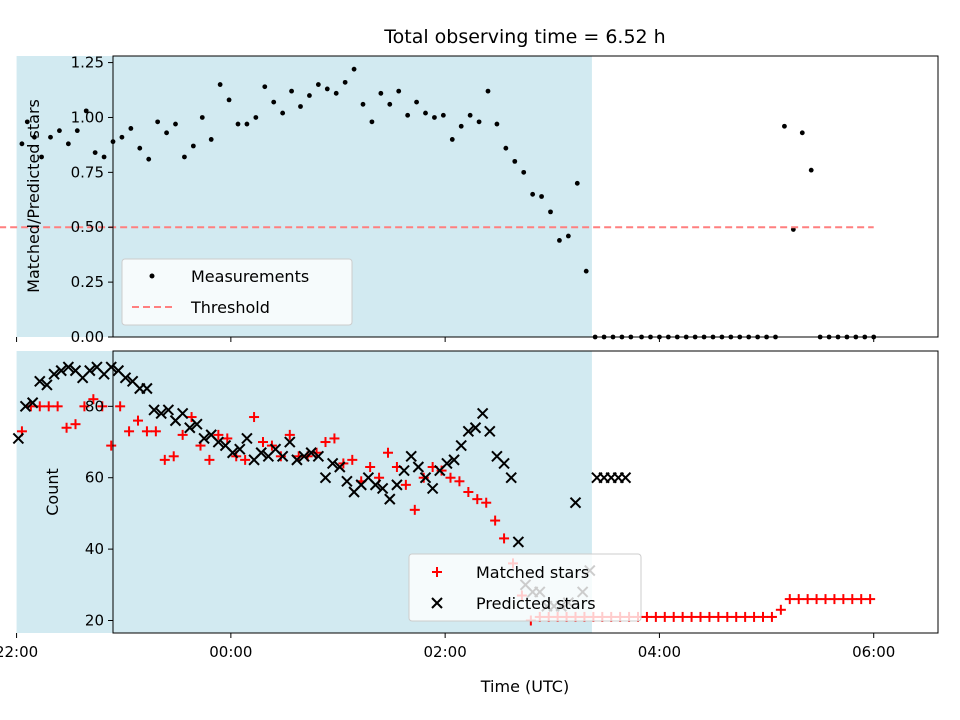 This screenshot has height=720, width=960. What do you see at coordinates (437, 572) in the screenshot?
I see `legend-matched-marker` at bounding box center [437, 572].